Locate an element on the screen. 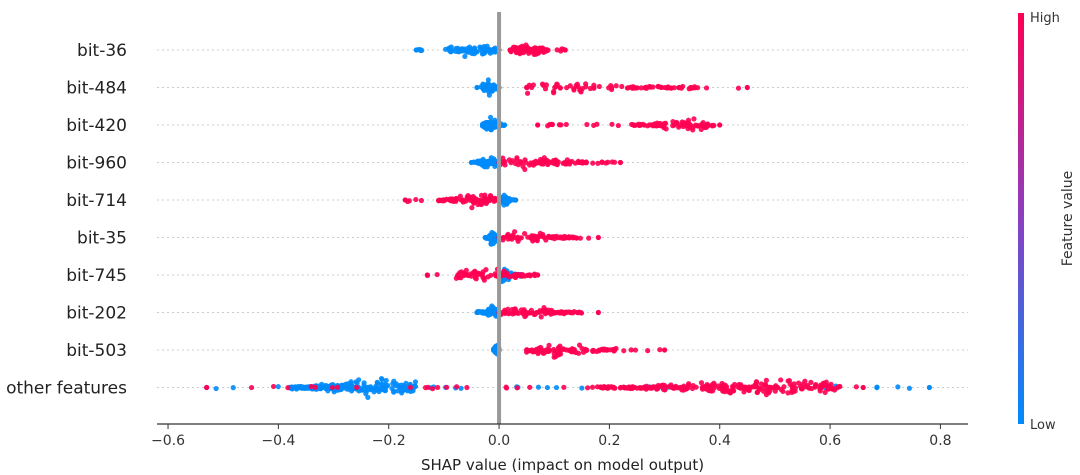 Image resolution: width=1080 pixels, height=475 pixels. feature-label: bit-714 is located at coordinates (96, 201).